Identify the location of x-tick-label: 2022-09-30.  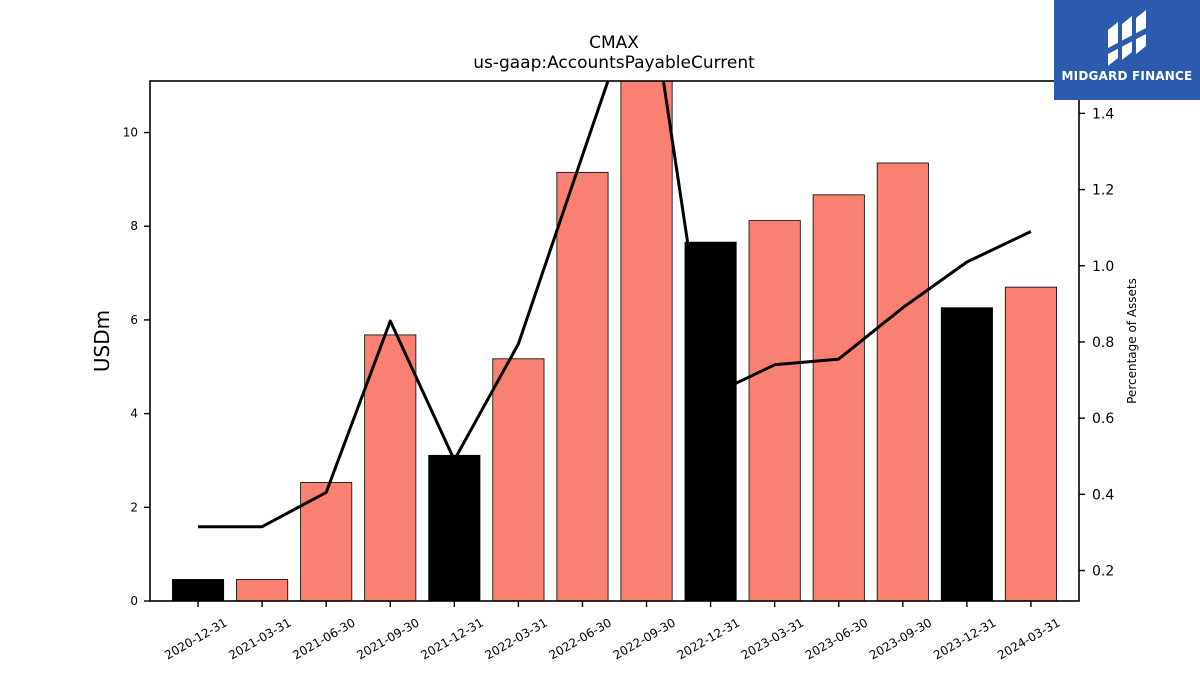
(644, 638).